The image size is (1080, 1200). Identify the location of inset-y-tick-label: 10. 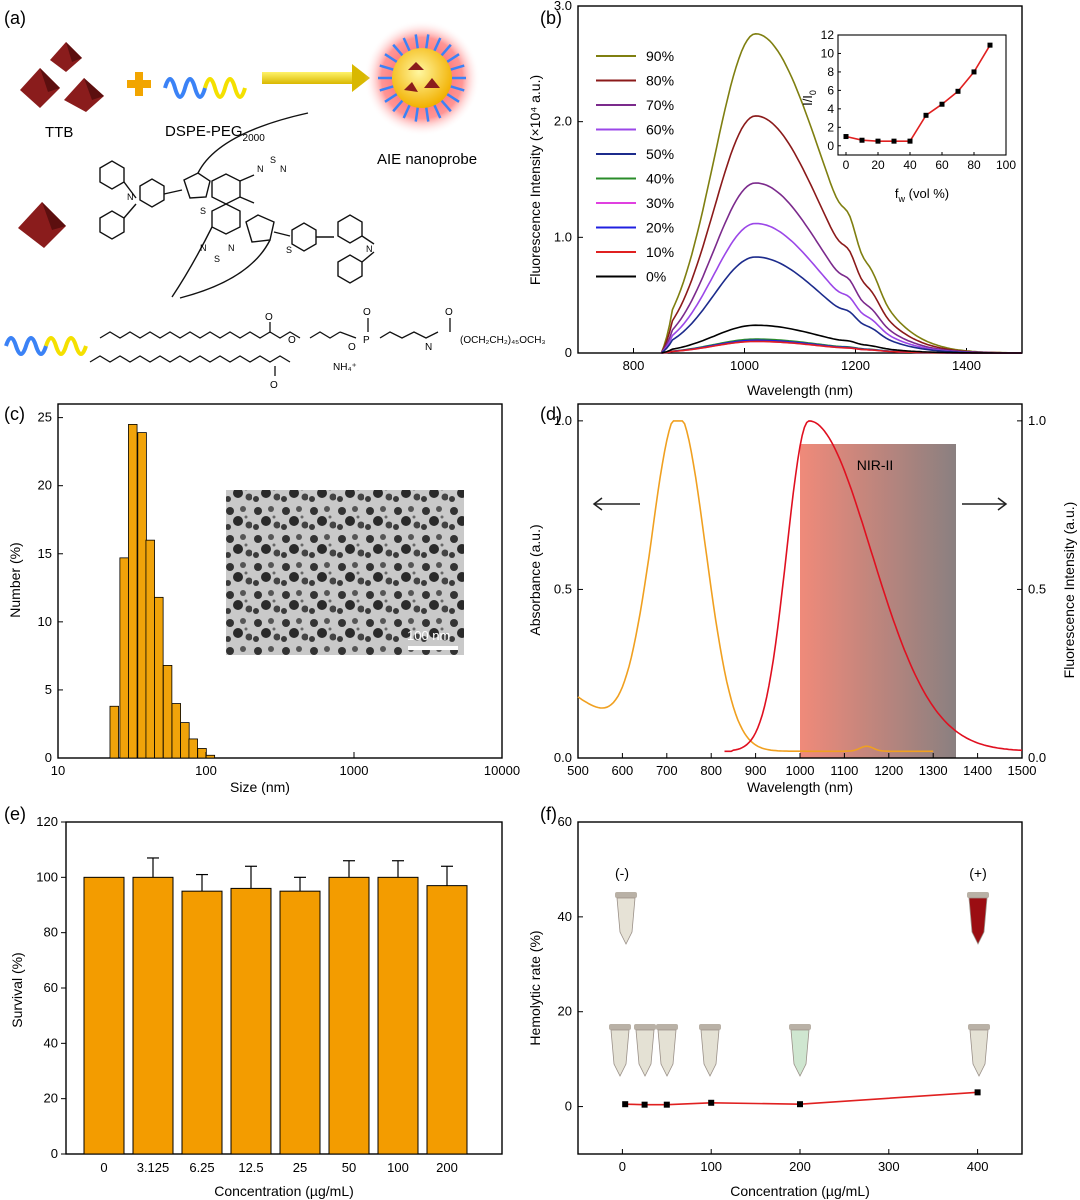
(828, 53).